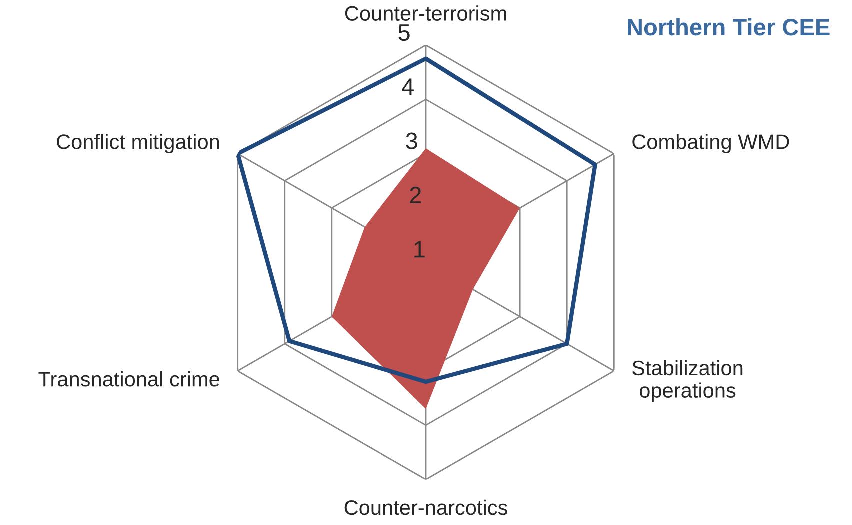  I want to click on spoke-label: Conflict mitigation, so click(138, 144).